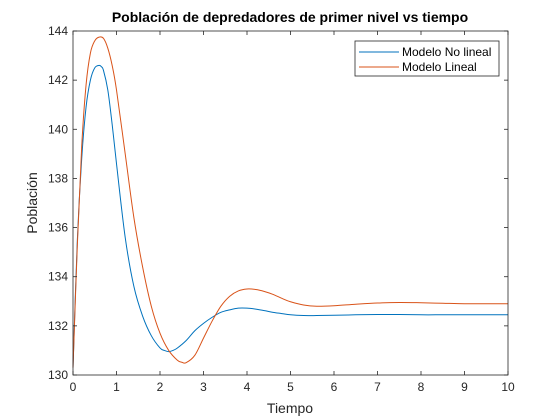 The height and width of the screenshot is (420, 560). What do you see at coordinates (58, 129) in the screenshot?
I see `y-tick-label: 140` at bounding box center [58, 129].